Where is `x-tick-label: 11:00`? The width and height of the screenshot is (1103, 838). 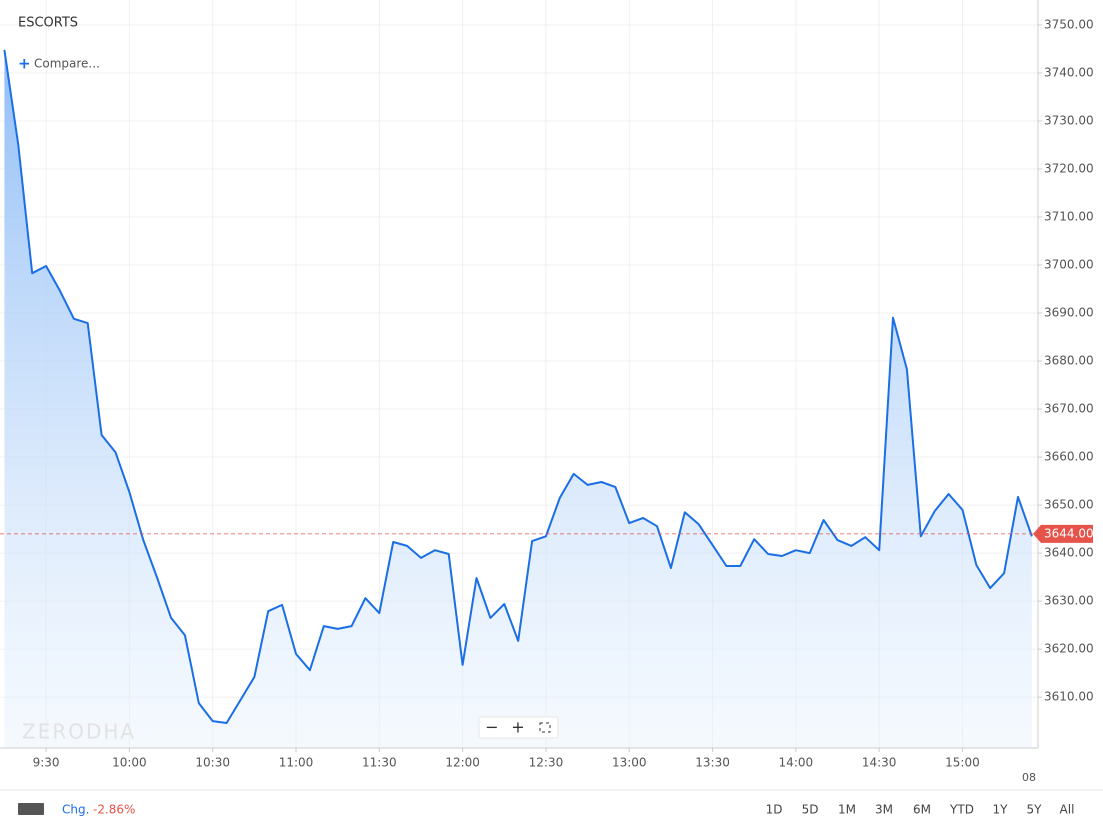
x-tick-label: 11:00 is located at coordinates (296, 763).